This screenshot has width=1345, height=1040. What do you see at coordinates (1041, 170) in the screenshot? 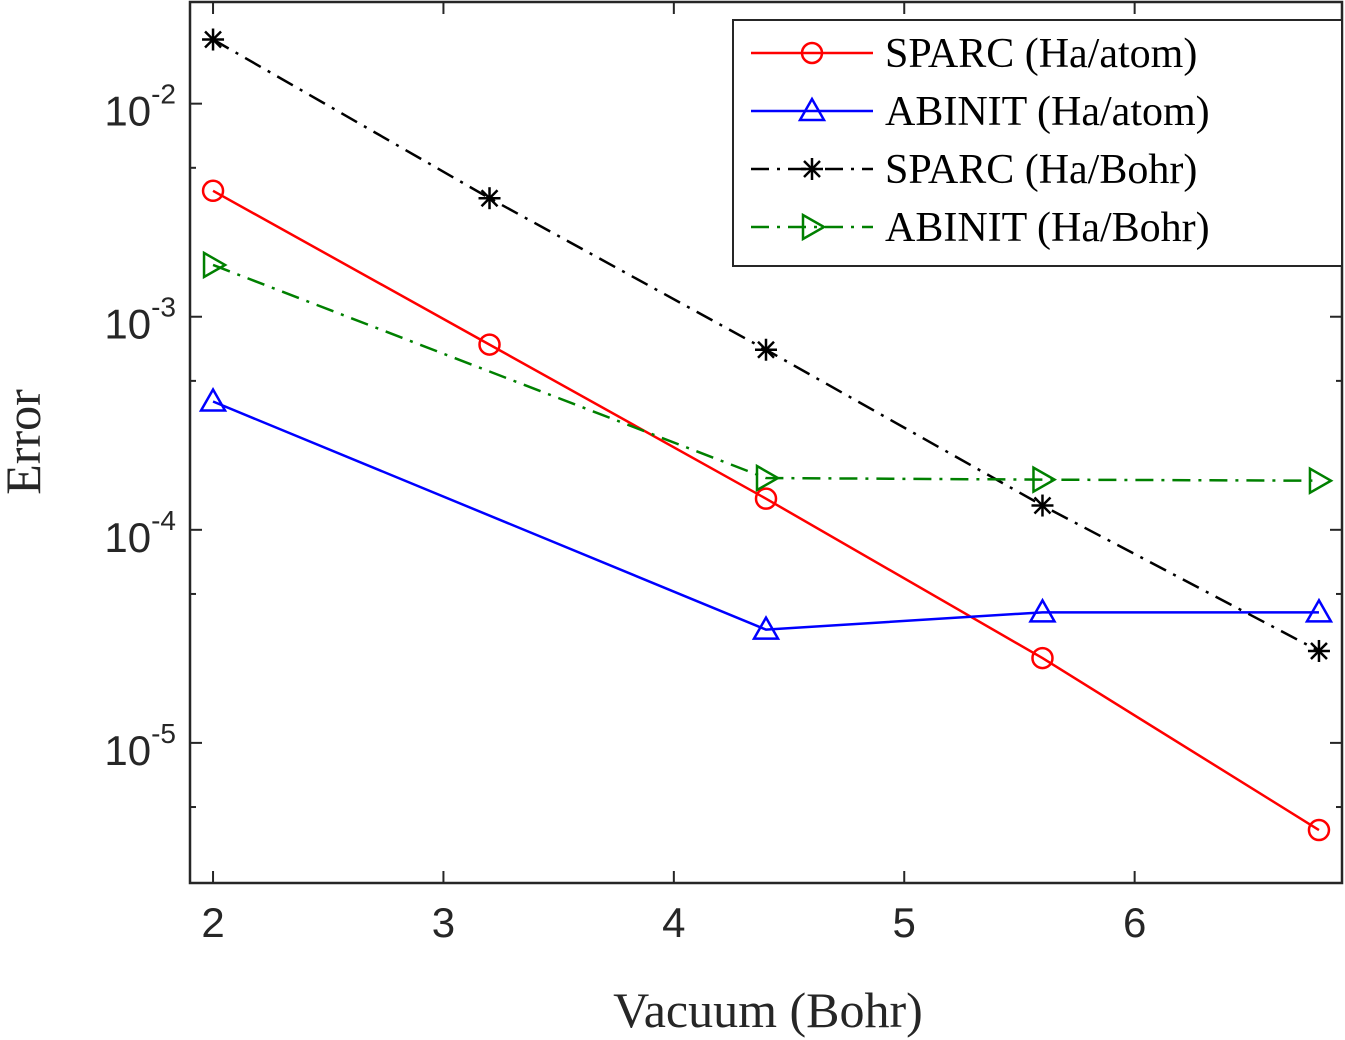
I see `legend-label: SPARC (Ha/Bohr)` at bounding box center [1041, 170].